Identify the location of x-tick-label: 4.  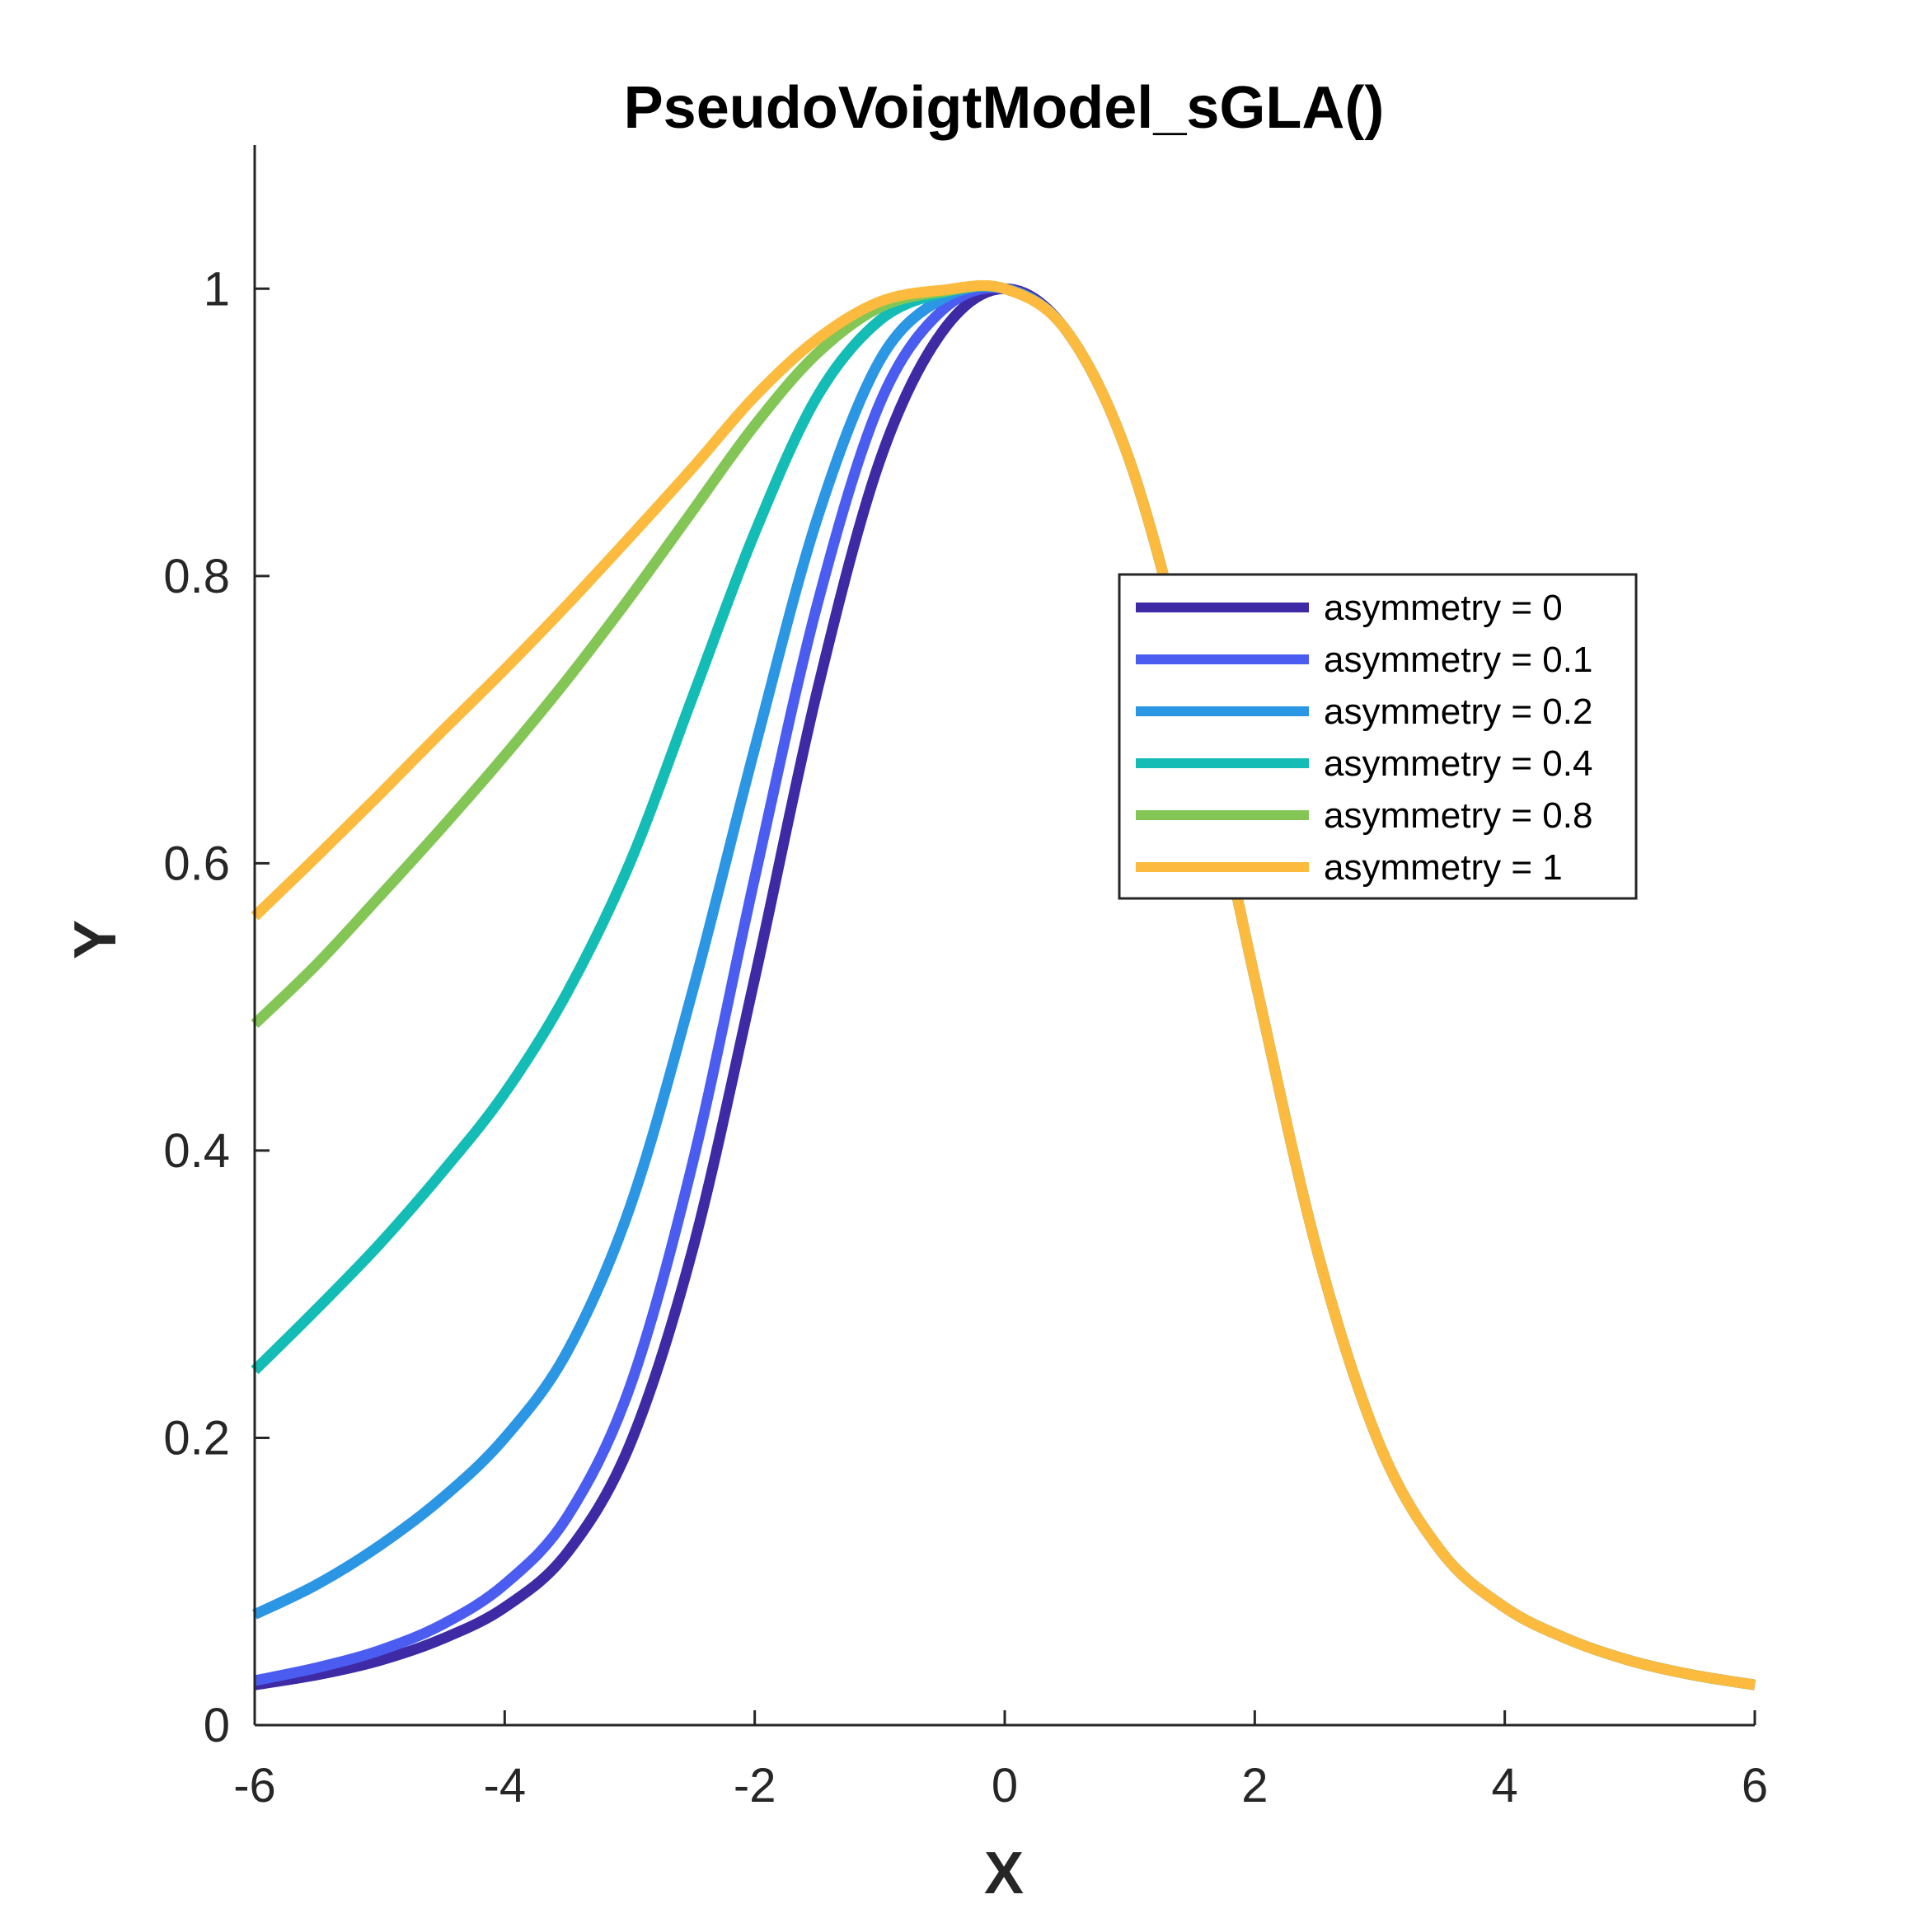
(1505, 1786).